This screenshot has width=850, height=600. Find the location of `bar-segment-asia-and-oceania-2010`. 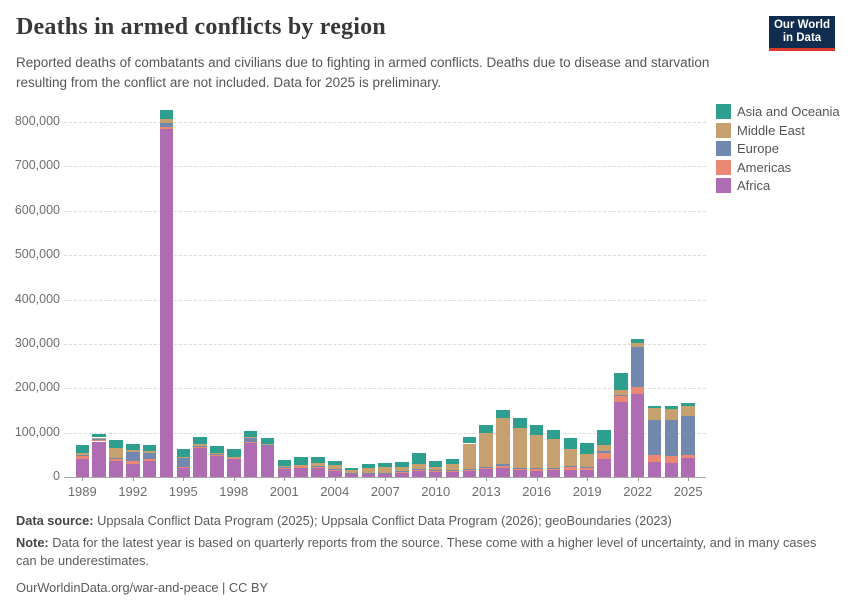

bar-segment-asia-and-oceania-2010 is located at coordinates (435, 464).